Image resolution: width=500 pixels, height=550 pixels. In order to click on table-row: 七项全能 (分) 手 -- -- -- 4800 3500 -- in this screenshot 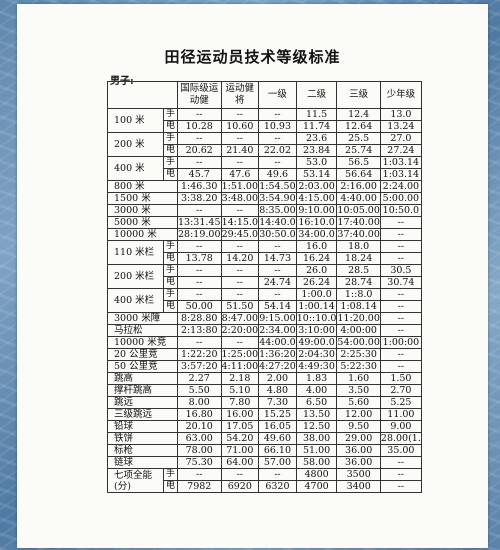, I will do `click(264, 480)`.